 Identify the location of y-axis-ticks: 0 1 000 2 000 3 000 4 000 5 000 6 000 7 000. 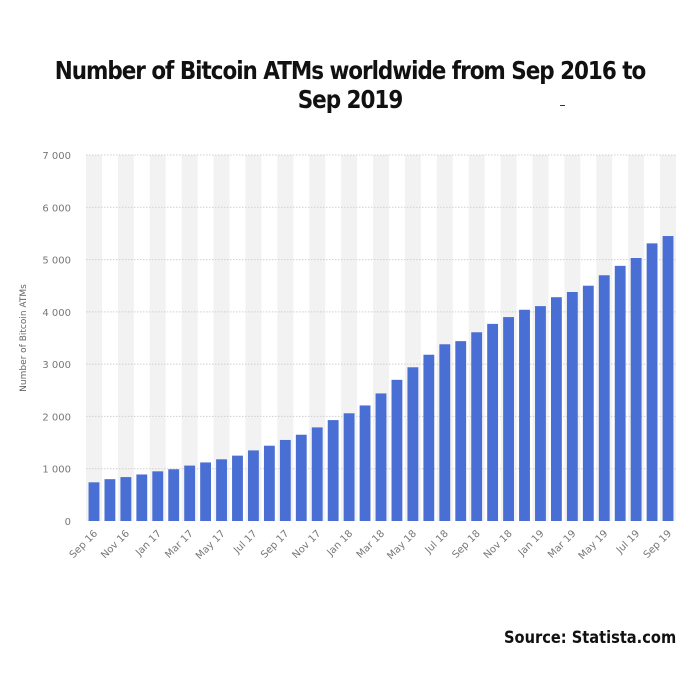
(56, 339).